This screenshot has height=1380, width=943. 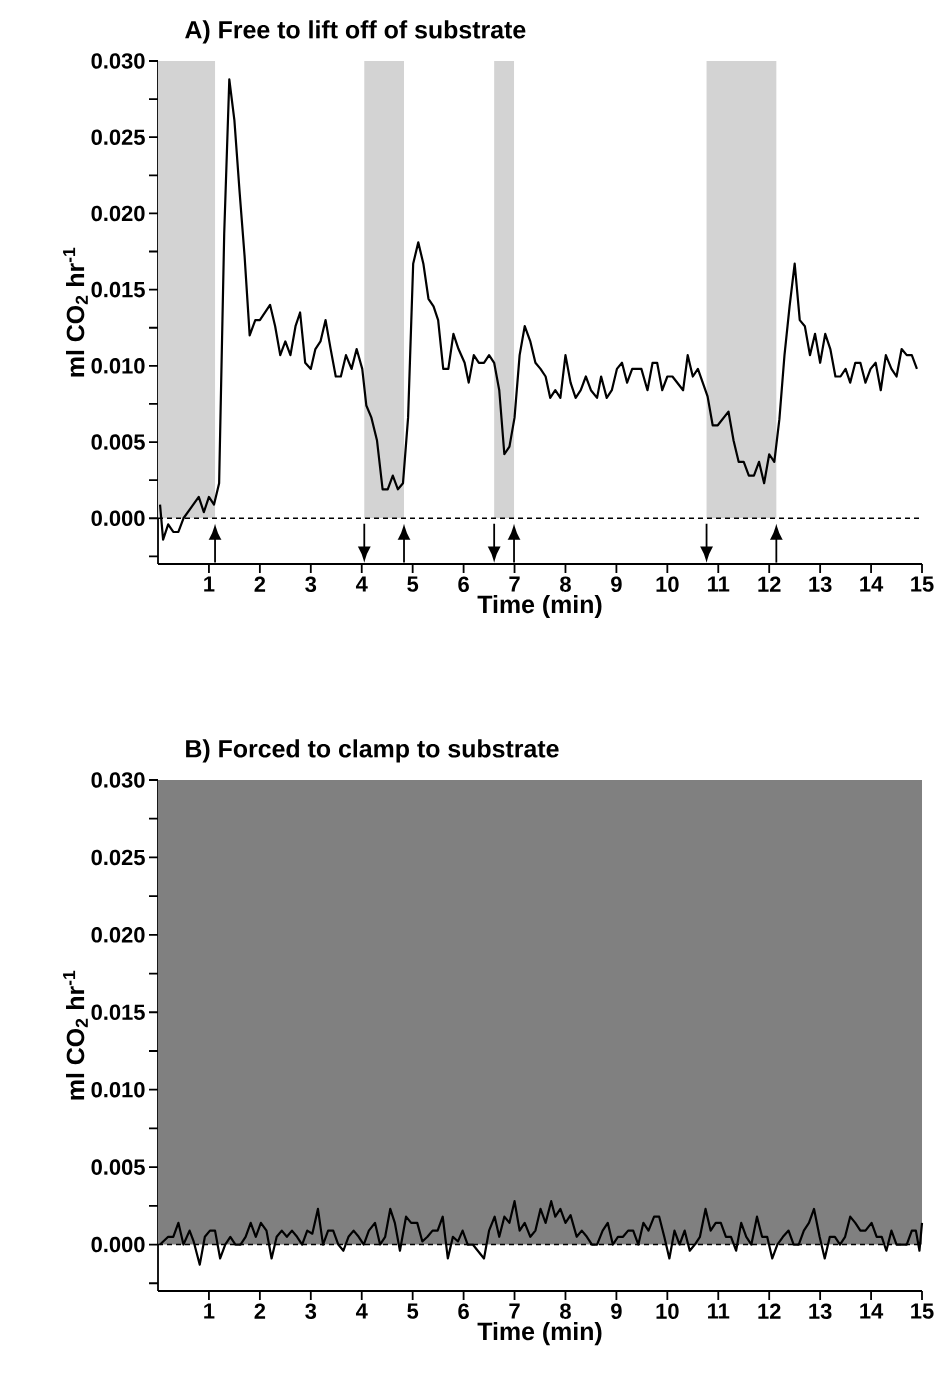 What do you see at coordinates (355, 32) in the screenshot?
I see `chart-title: A) Free to lift off of substrate` at bounding box center [355, 32].